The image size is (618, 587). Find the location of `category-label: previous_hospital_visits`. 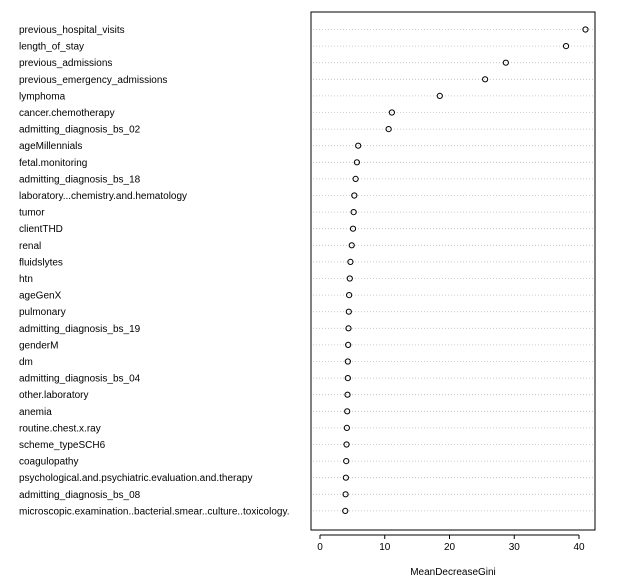

category-label: previous_hospital_visits is located at coordinates (72, 30).